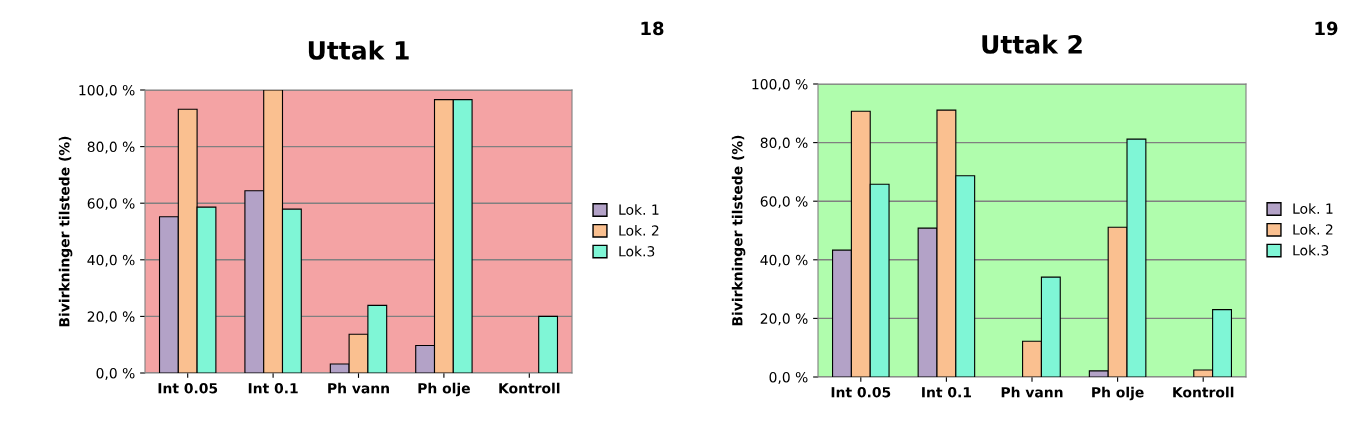 The height and width of the screenshot is (435, 1360). I want to click on text: 19, so click(1326, 28).